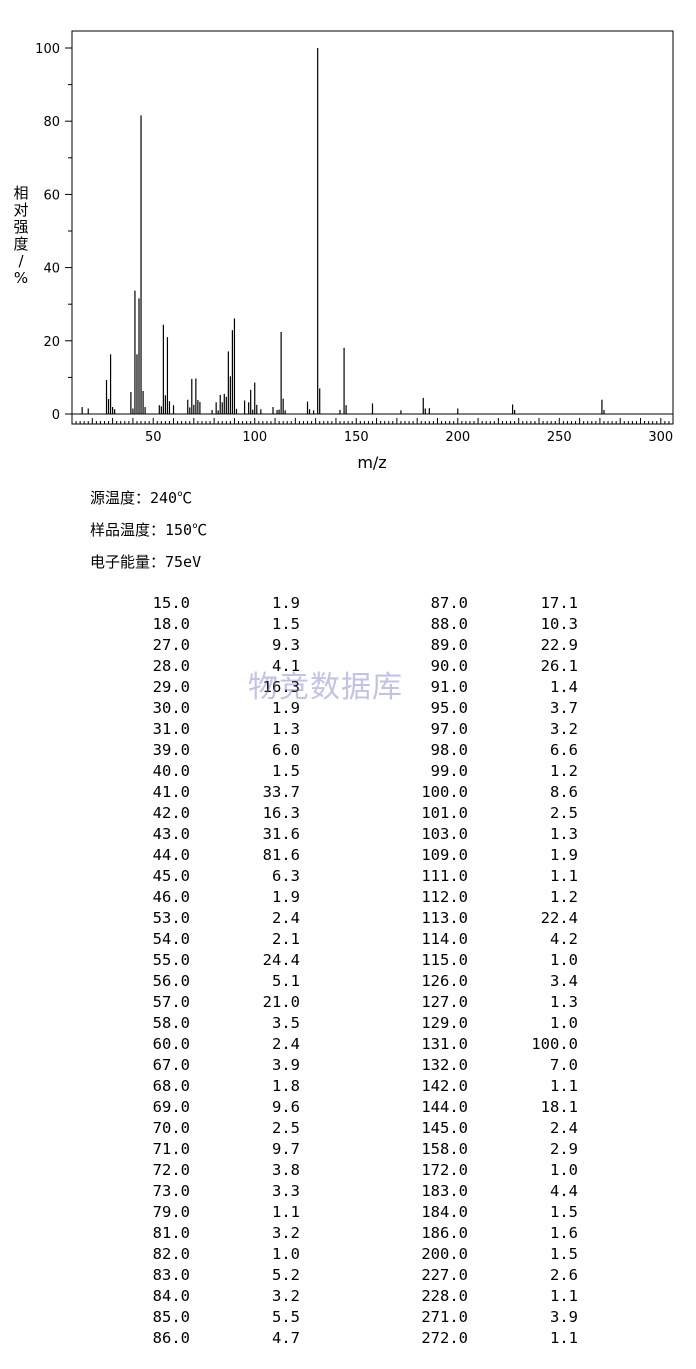  I want to click on intensity-cell: 8.6, so click(564, 792).